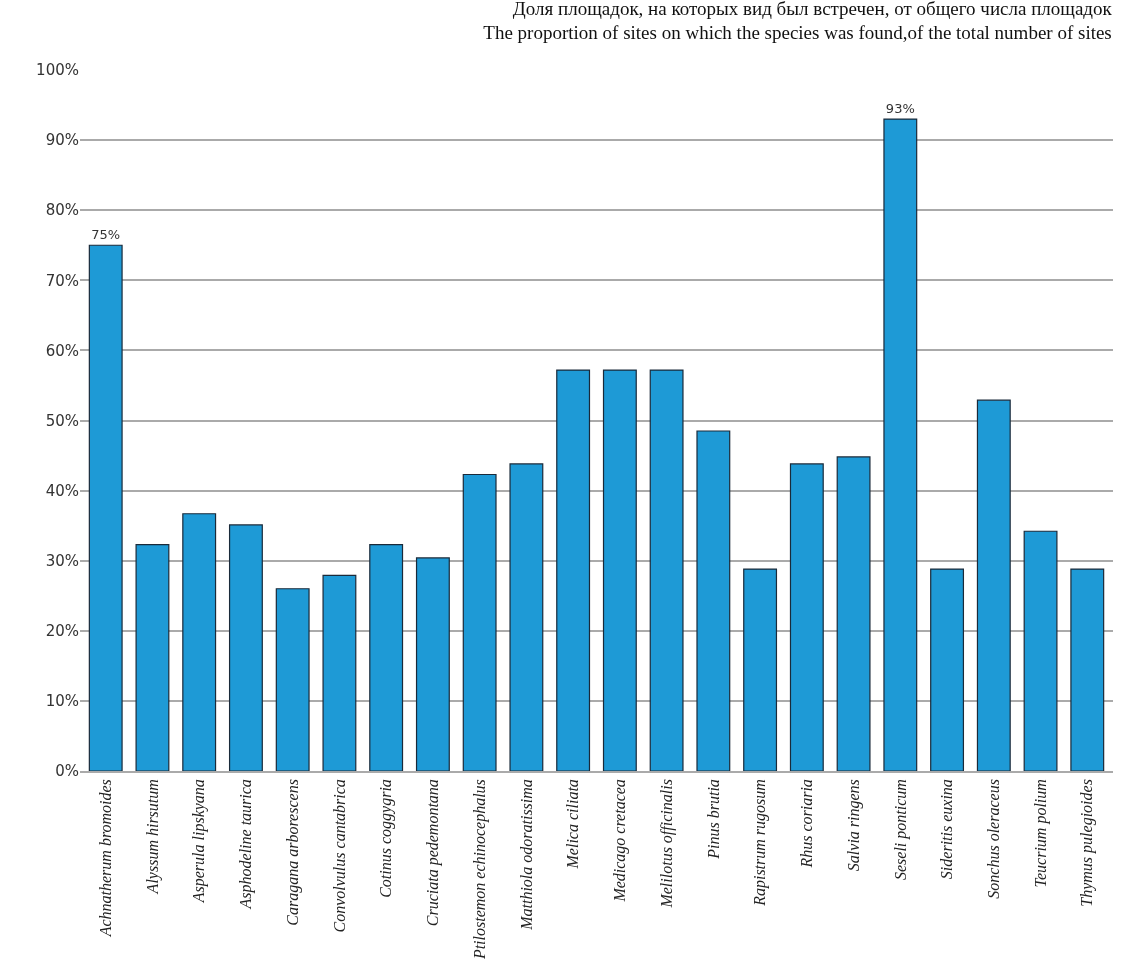  What do you see at coordinates (620, 841) in the screenshot?
I see `x-tick-label: Medicago cretacea` at bounding box center [620, 841].